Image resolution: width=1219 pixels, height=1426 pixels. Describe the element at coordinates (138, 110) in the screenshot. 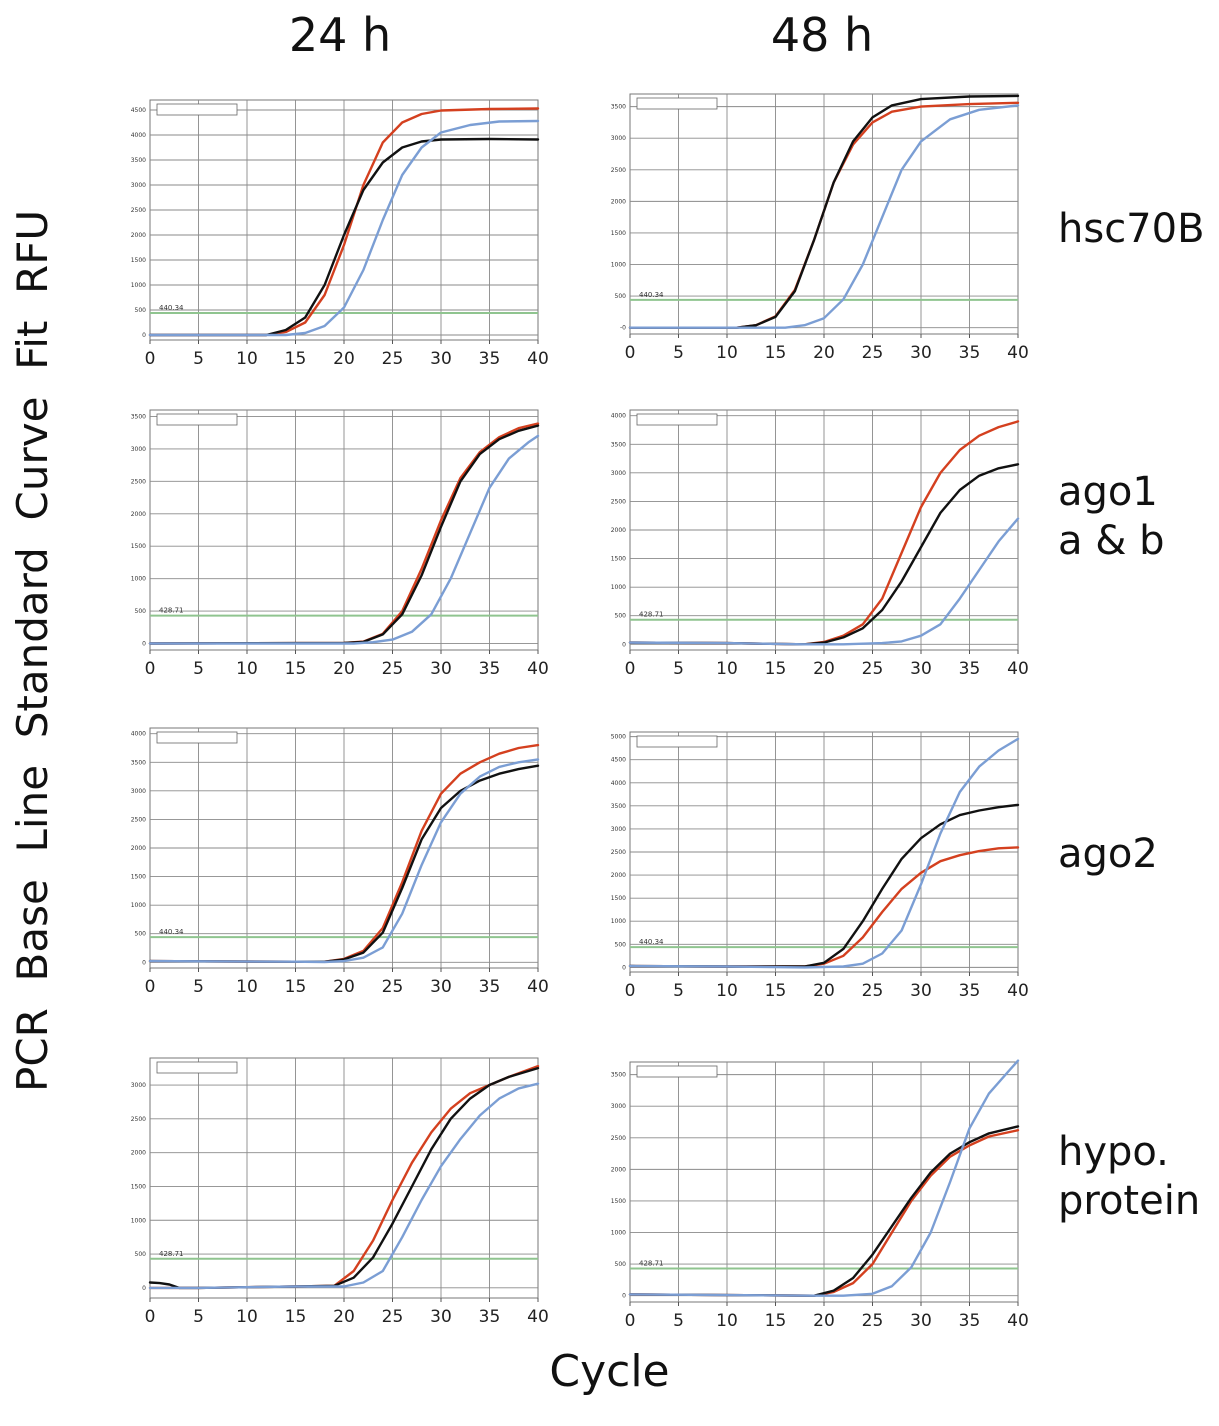

I see `y-tick-label: 4500` at that location.